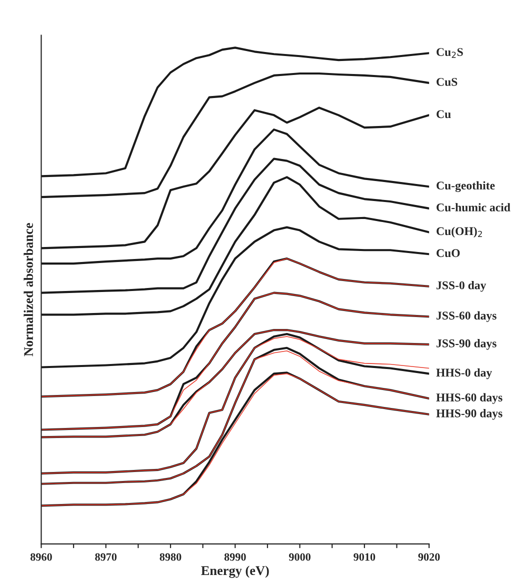 The width and height of the screenshot is (522, 588). What do you see at coordinates (473, 207) in the screenshot?
I see `series-label: Cu-humic acid` at bounding box center [473, 207].